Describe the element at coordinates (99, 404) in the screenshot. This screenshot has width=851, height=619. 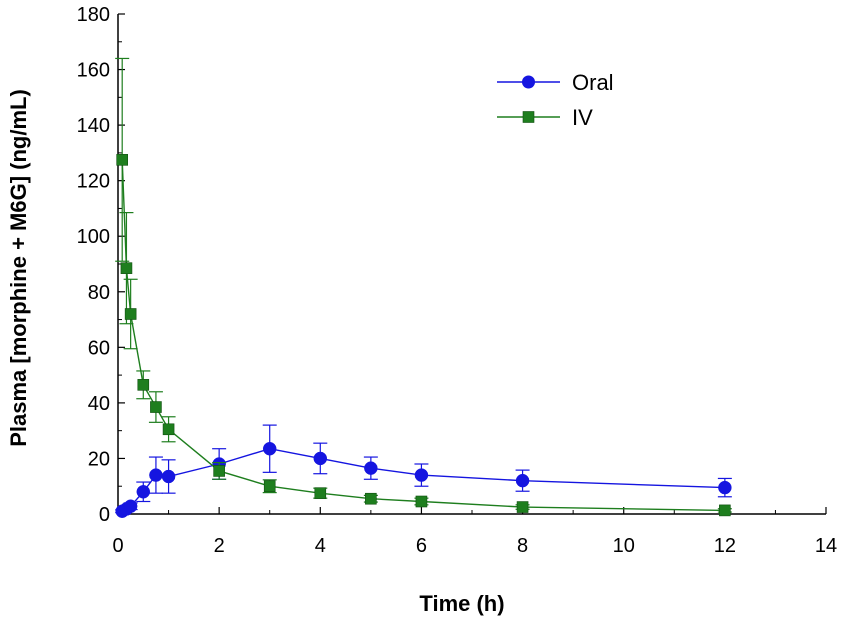
I see `y-tick-label: 40` at that location.